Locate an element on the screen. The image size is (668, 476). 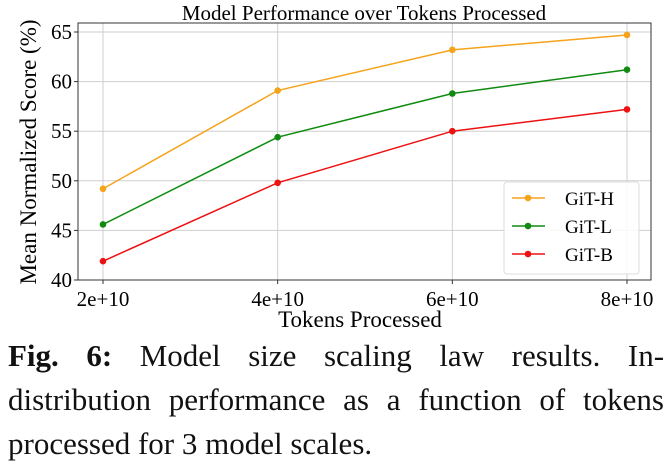
x-axis-label: Tokens Processed is located at coordinates (360, 318).